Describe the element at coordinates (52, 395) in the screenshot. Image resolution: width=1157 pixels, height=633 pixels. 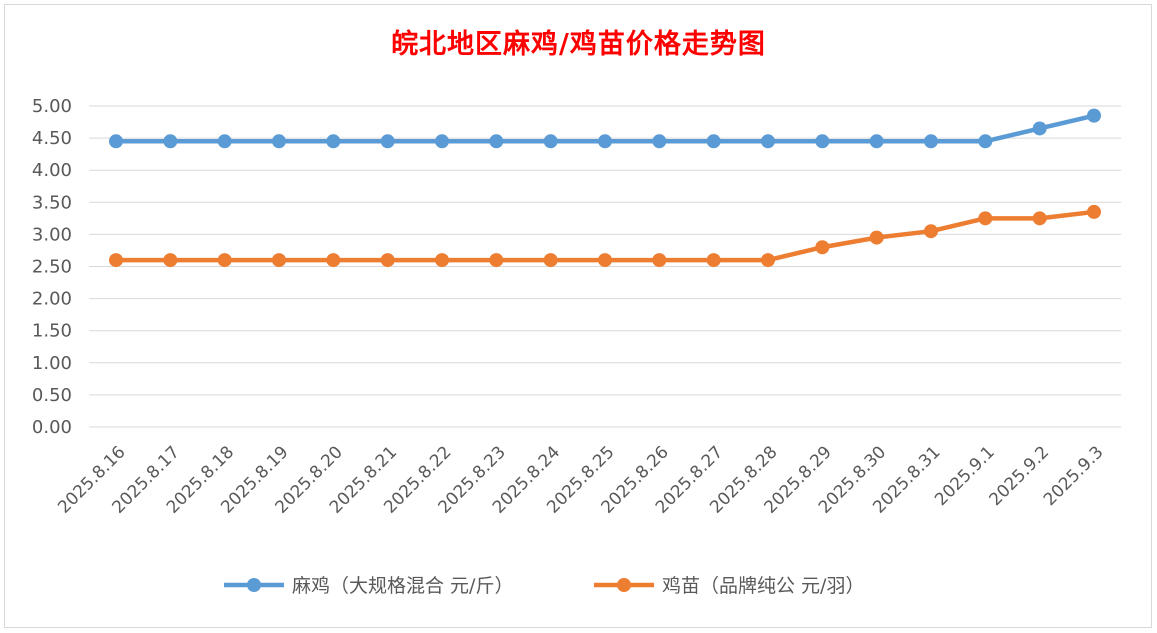
I see `y-tick-label: 0.50` at that location.